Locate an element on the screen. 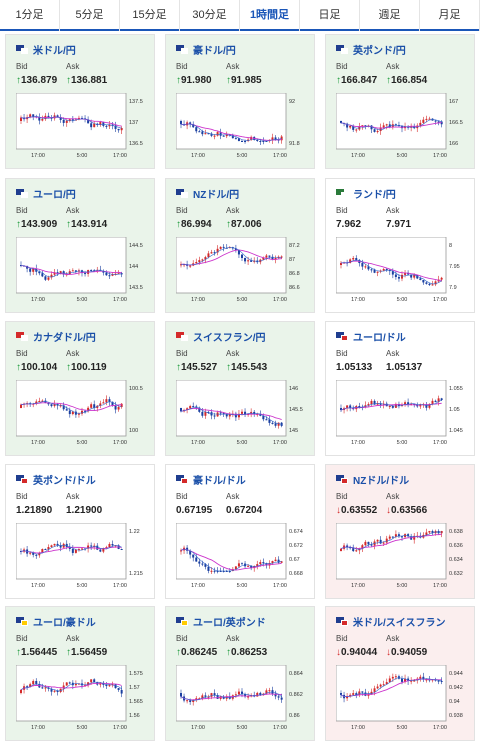 This screenshot has height=744, width=480. currency-pair-link: ユーロ/豪ドル is located at coordinates (64, 623).